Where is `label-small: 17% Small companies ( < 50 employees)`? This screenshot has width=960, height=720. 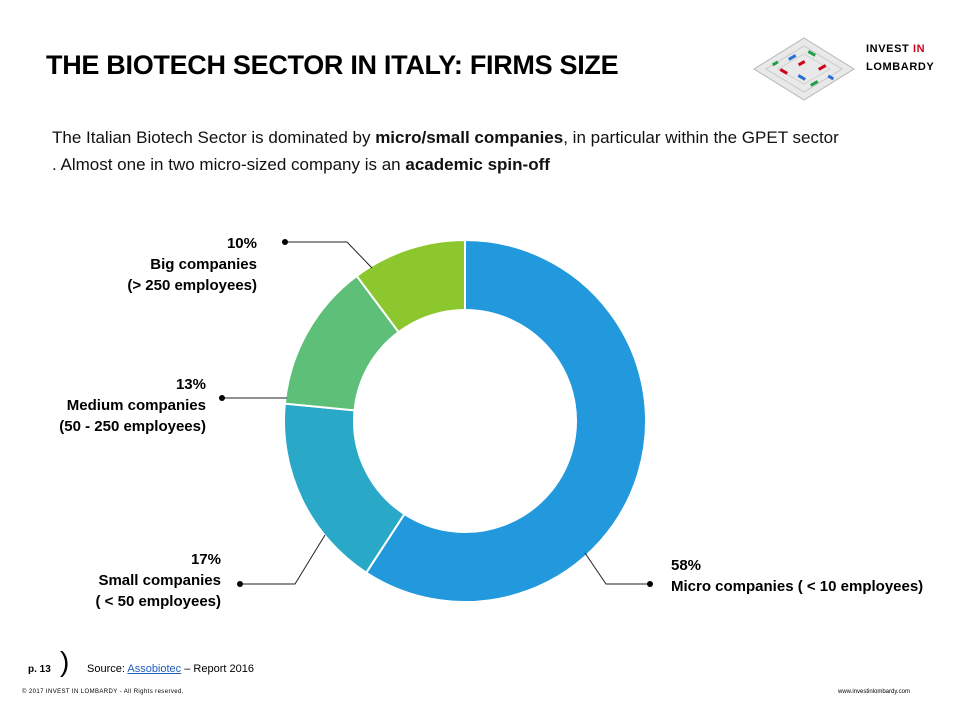 label-small: 17% Small companies ( < 50 employees) is located at coordinates (158, 580).